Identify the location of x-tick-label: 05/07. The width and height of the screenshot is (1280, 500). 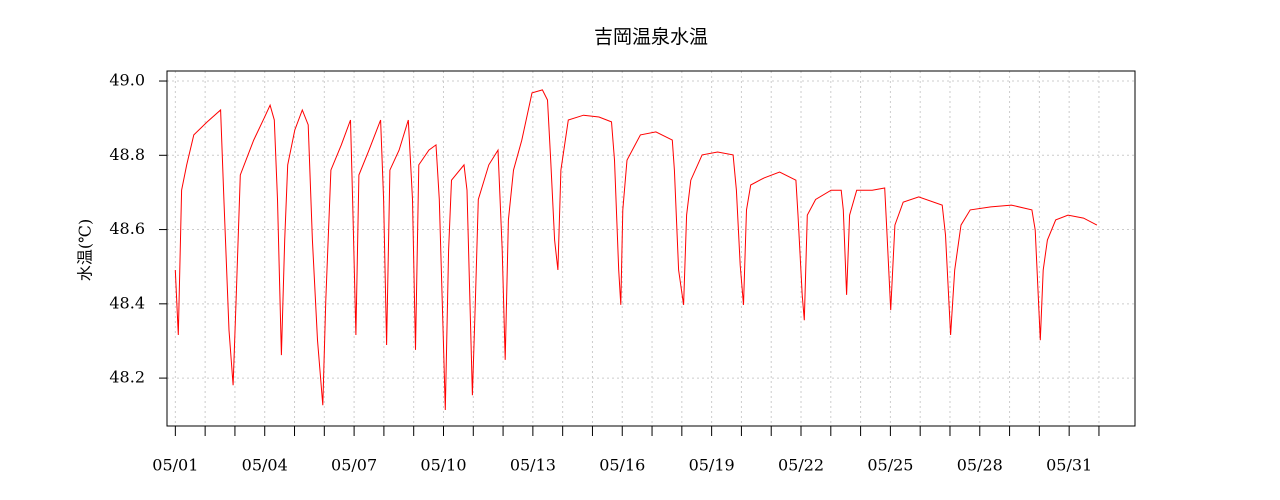
(354, 465).